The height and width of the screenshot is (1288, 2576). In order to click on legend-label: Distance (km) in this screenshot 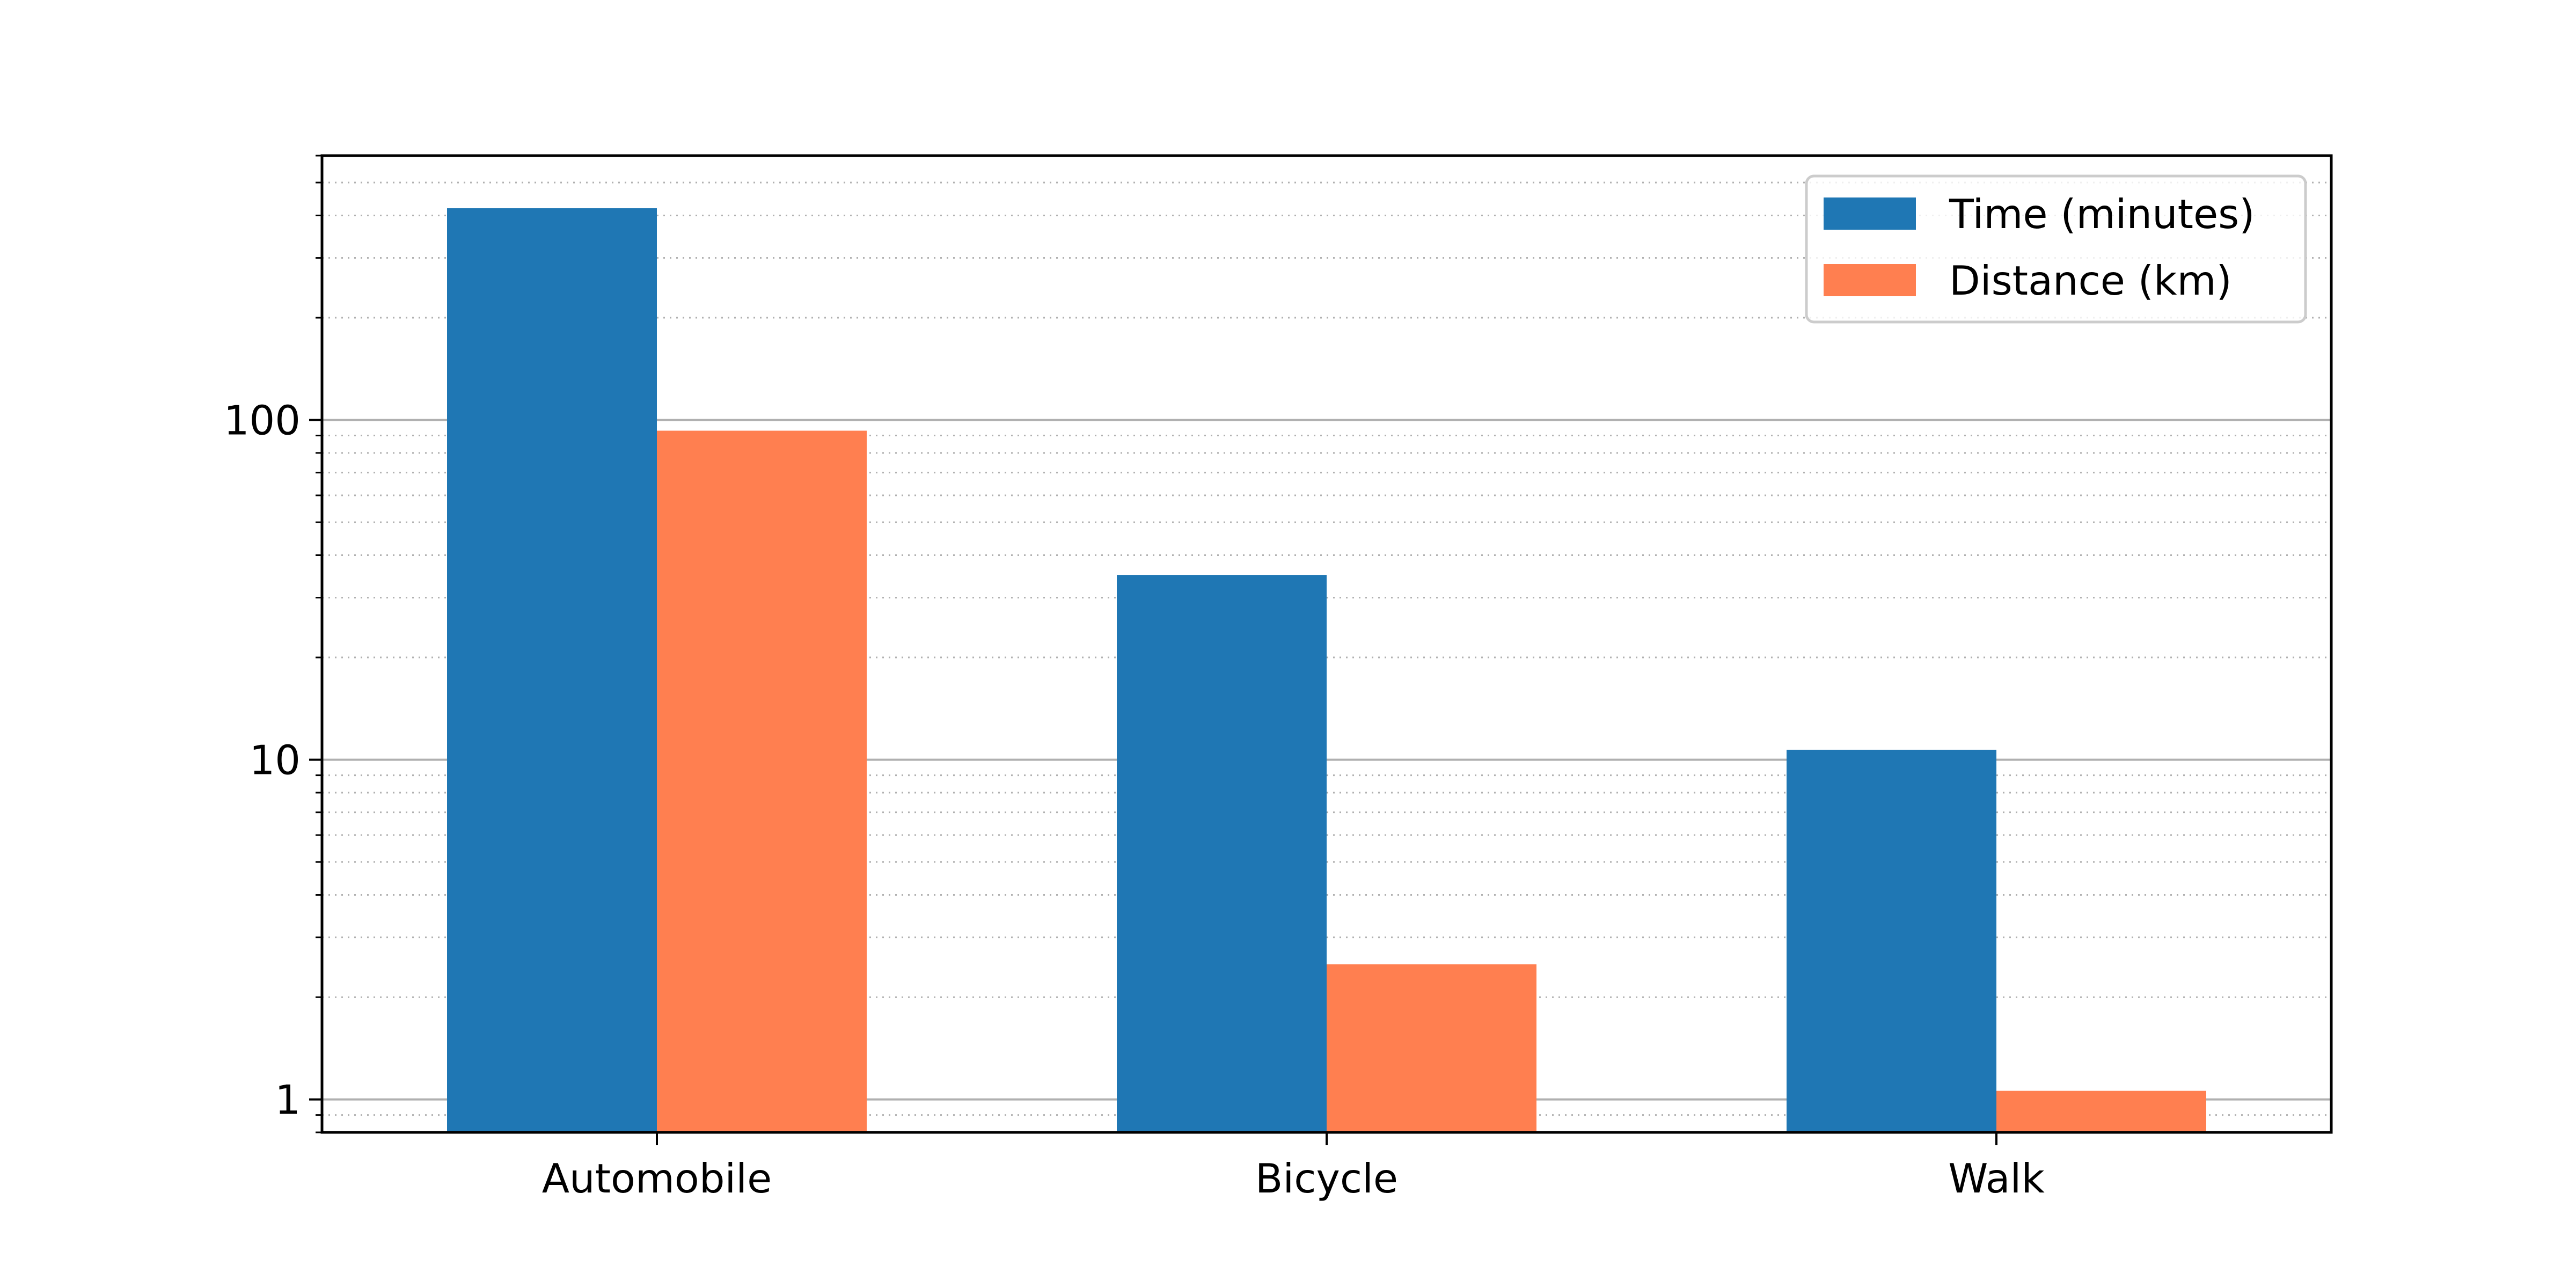, I will do `click(2090, 280)`.